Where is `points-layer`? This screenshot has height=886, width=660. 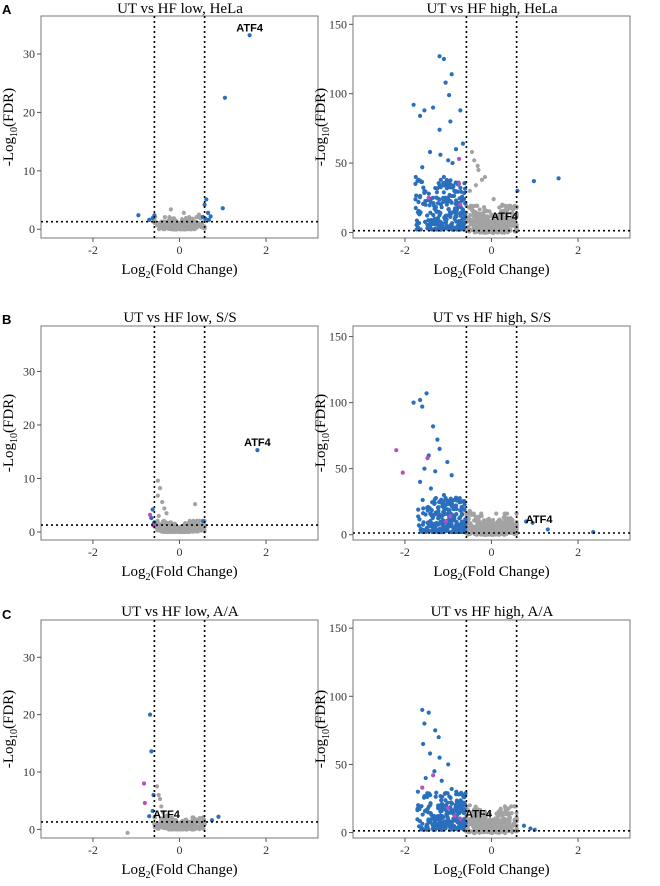 points-layer is located at coordinates (173, 773).